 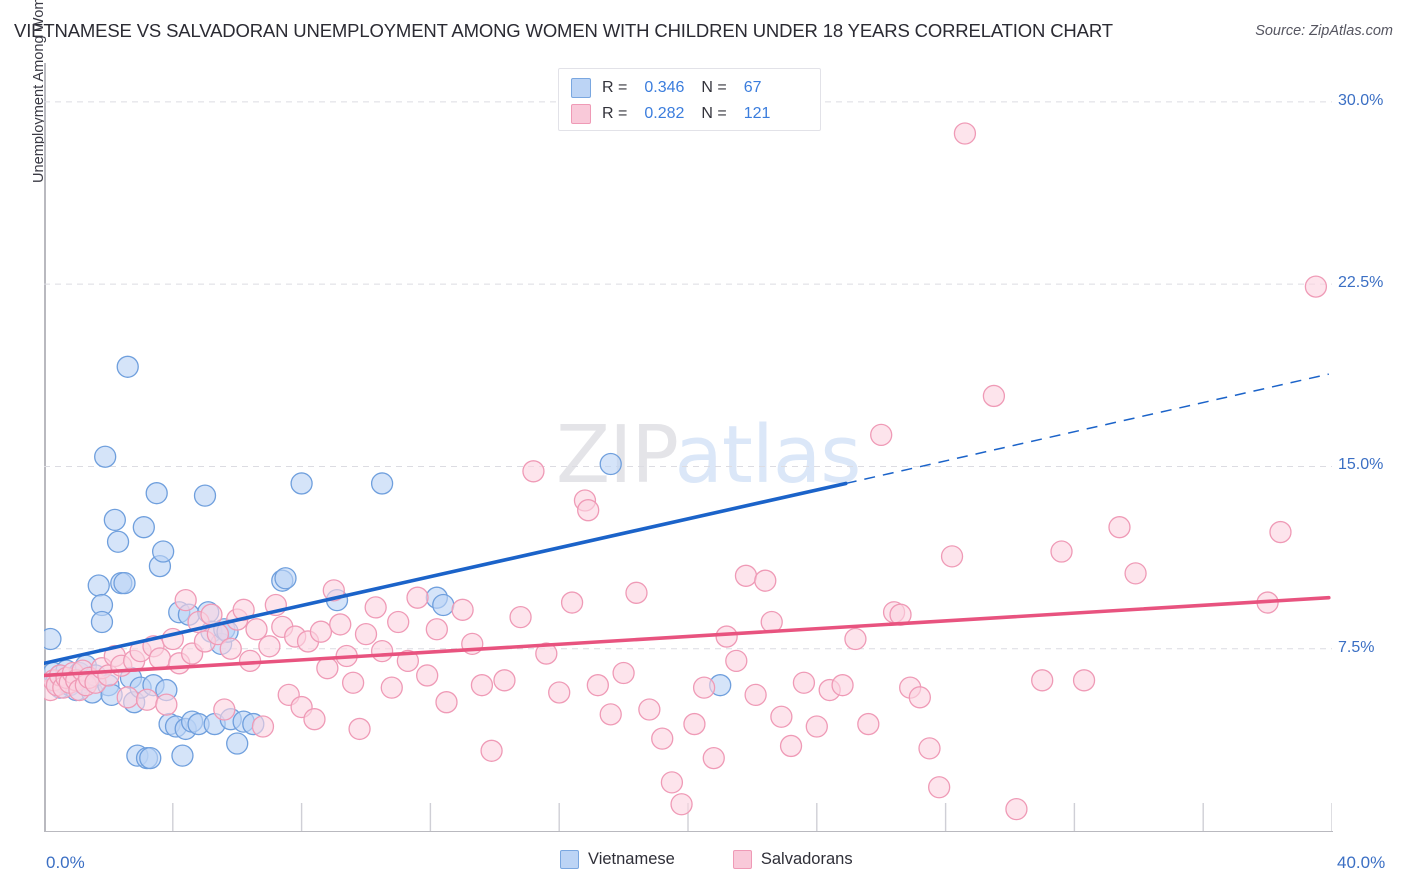 What do you see at coordinates (706, 859) in the screenshot?
I see `series-legend: Vietnamese Salvadorans` at bounding box center [706, 859].